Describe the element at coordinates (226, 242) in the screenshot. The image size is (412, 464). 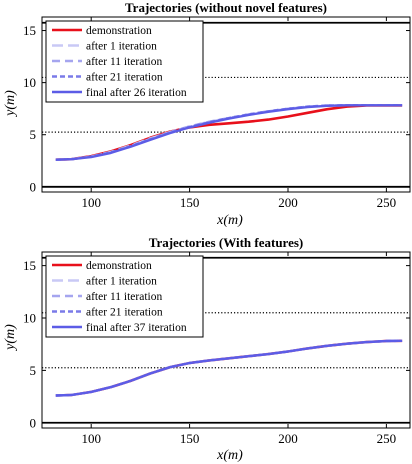
I see `chart-title: Trajectories (With features)` at that location.